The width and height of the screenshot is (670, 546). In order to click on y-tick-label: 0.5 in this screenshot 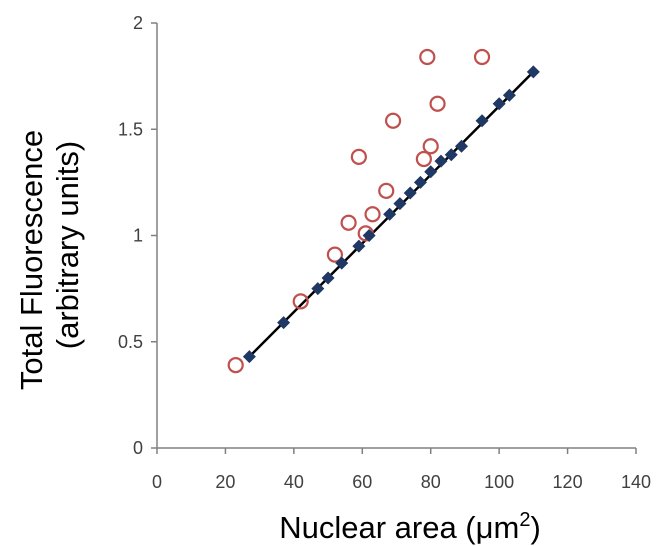, I will do `click(130, 342)`.